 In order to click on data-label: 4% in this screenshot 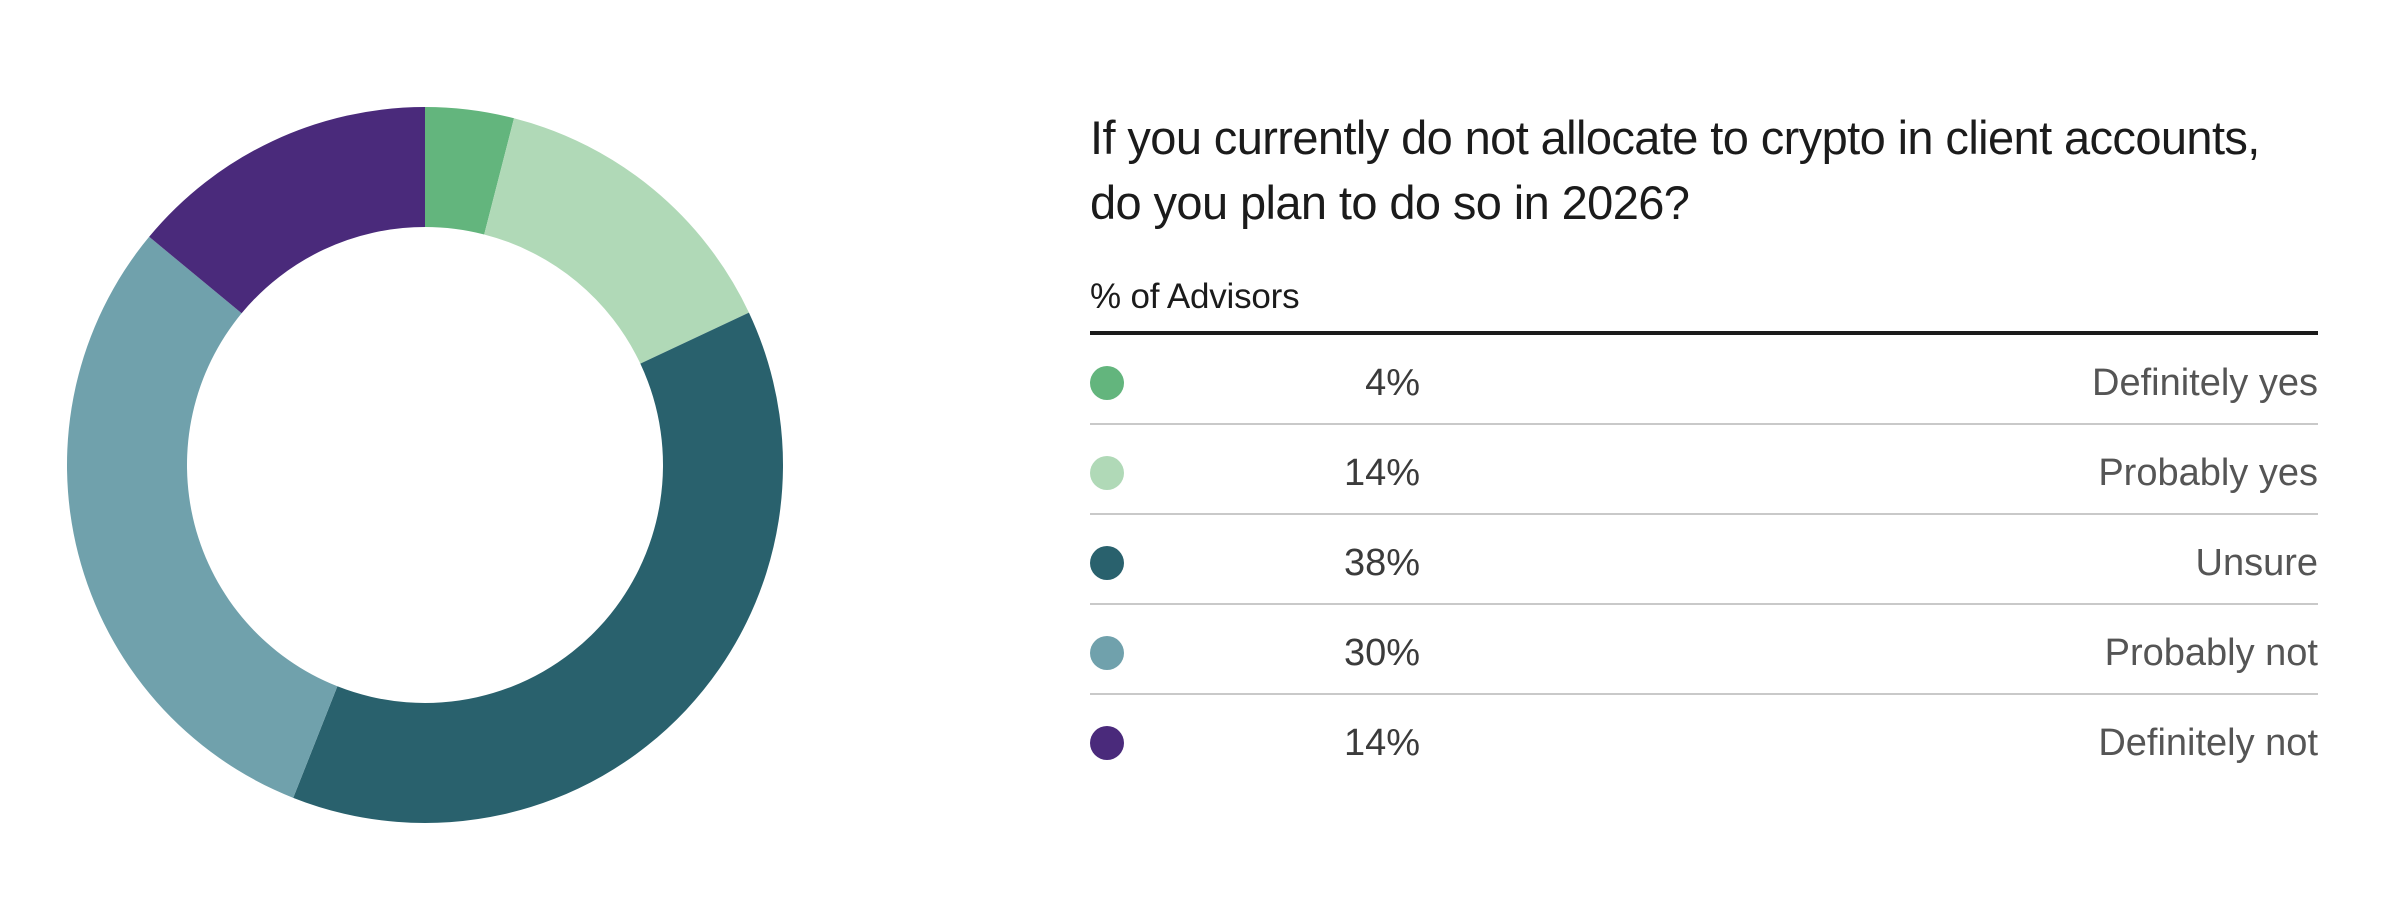, I will do `click(1392, 383)`.